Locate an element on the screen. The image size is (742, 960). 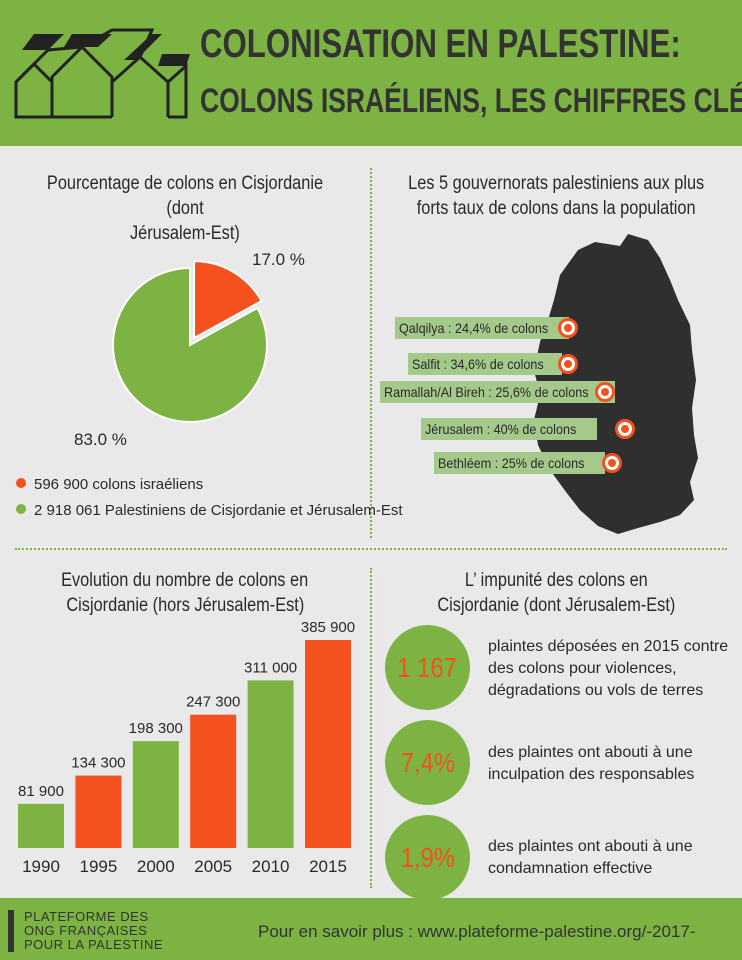
bar-value-label: 134 300 is located at coordinates (98, 763).